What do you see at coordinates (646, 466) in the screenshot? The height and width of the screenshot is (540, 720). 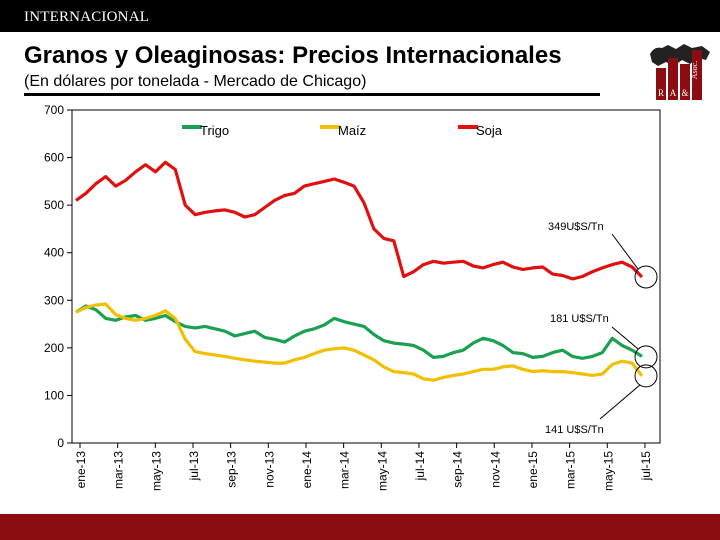 I see `x-tick-label: jul-15` at bounding box center [646, 466].